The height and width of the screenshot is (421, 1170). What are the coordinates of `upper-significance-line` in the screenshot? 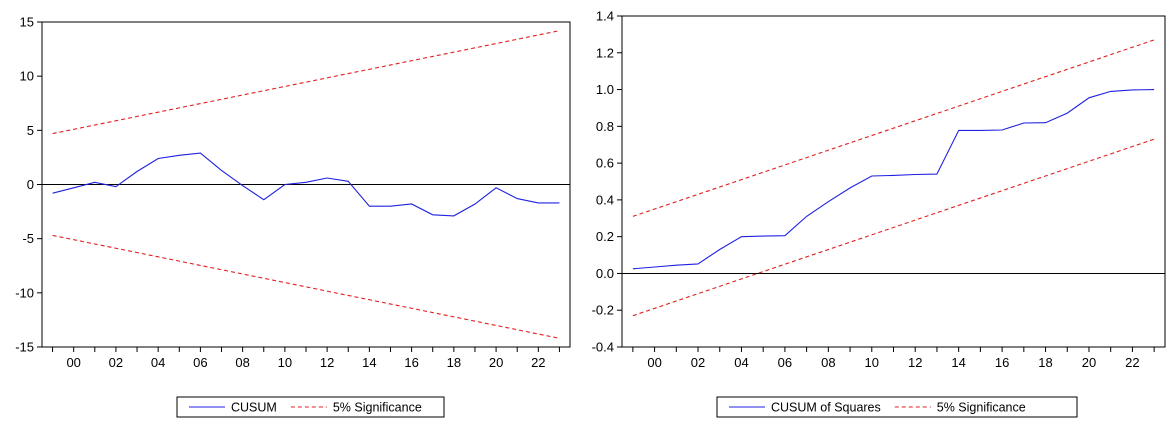 It's located at (306, 82).